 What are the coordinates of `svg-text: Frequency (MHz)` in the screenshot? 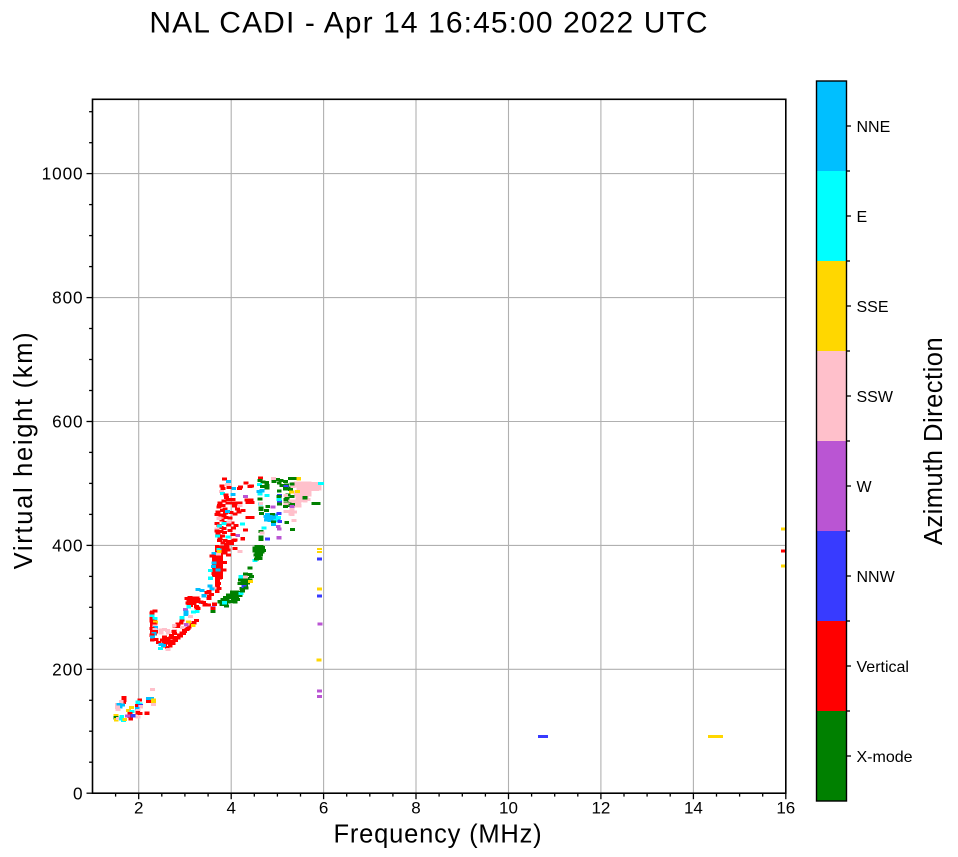 It's located at (438, 835).